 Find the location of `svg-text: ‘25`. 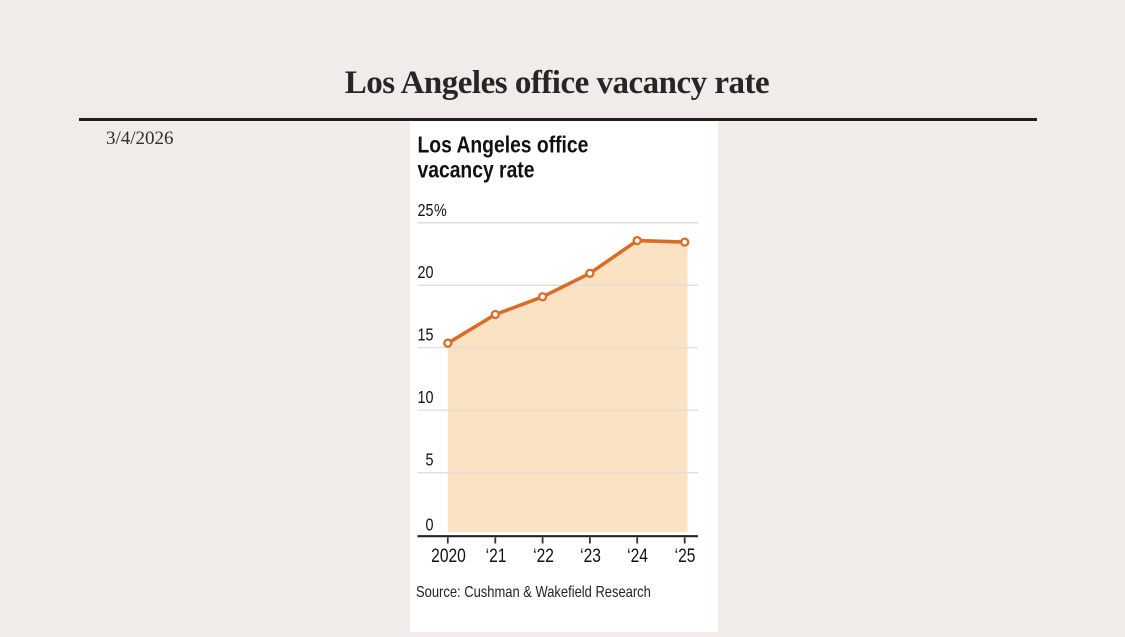

svg-text: ‘25 is located at coordinates (685, 556).